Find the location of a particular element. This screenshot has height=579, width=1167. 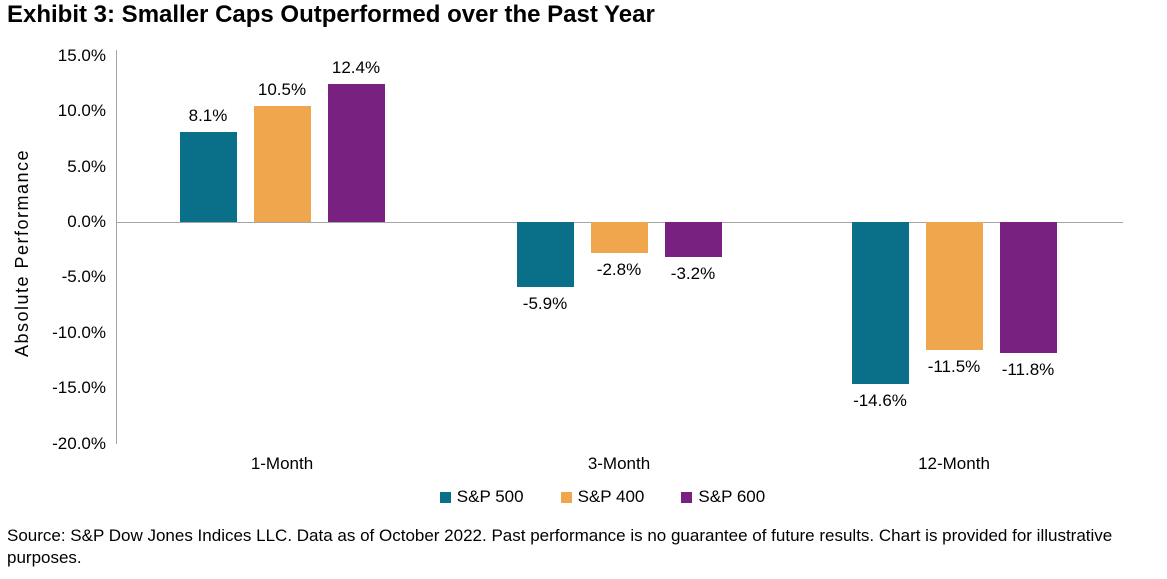

bar-value-label: -11.5% is located at coordinates (954, 366).